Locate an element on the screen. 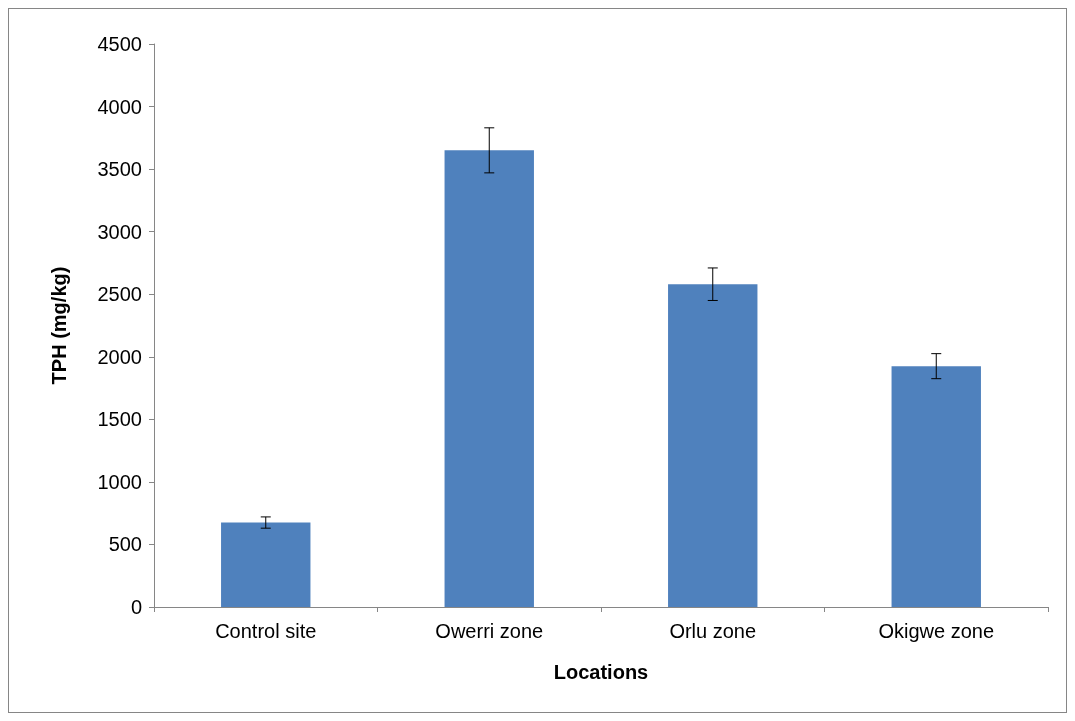 The height and width of the screenshot is (721, 1075). y-tick-label: 1500 is located at coordinates (119, 419).